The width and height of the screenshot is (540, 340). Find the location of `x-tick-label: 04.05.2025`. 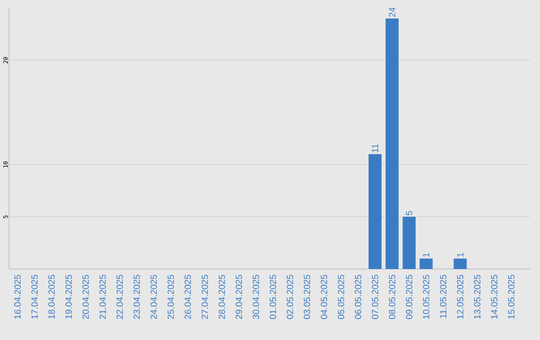

x-tick-label: 04.05.2025 is located at coordinates (324, 296).